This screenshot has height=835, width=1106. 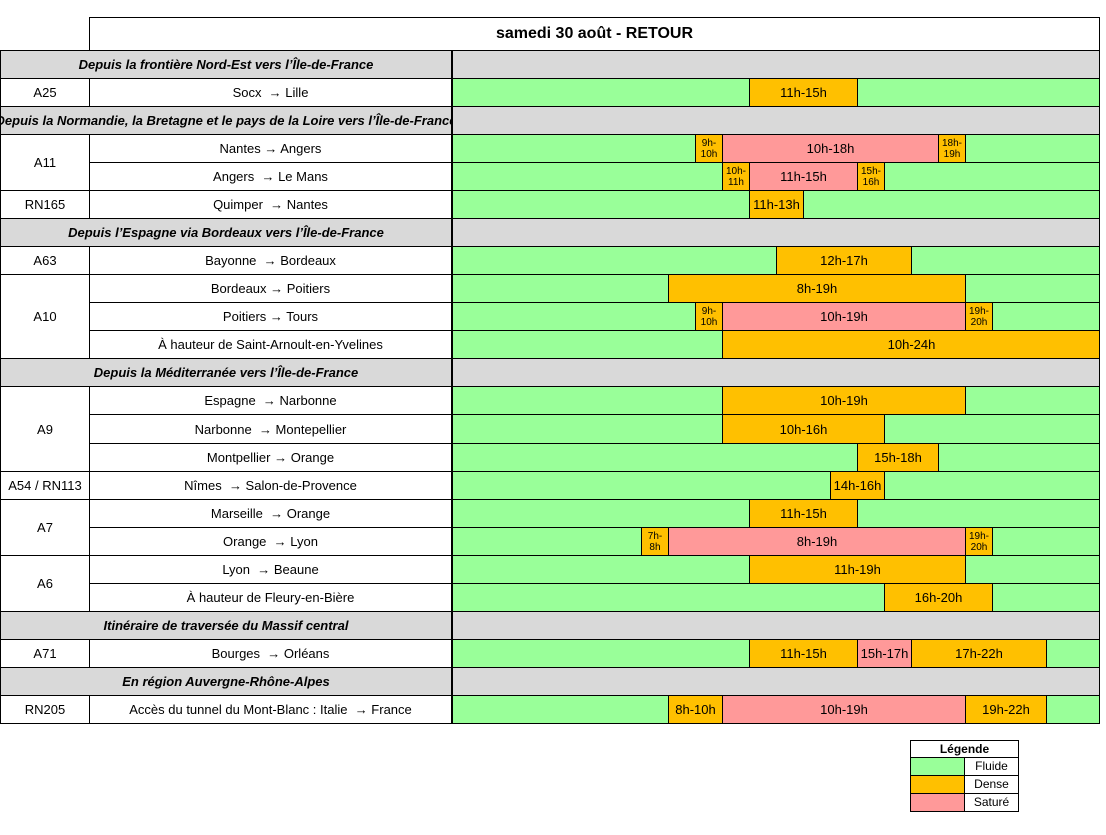 What do you see at coordinates (817, 541) in the screenshot?
I see `traffic-segment-sature: 8h-19h` at bounding box center [817, 541].